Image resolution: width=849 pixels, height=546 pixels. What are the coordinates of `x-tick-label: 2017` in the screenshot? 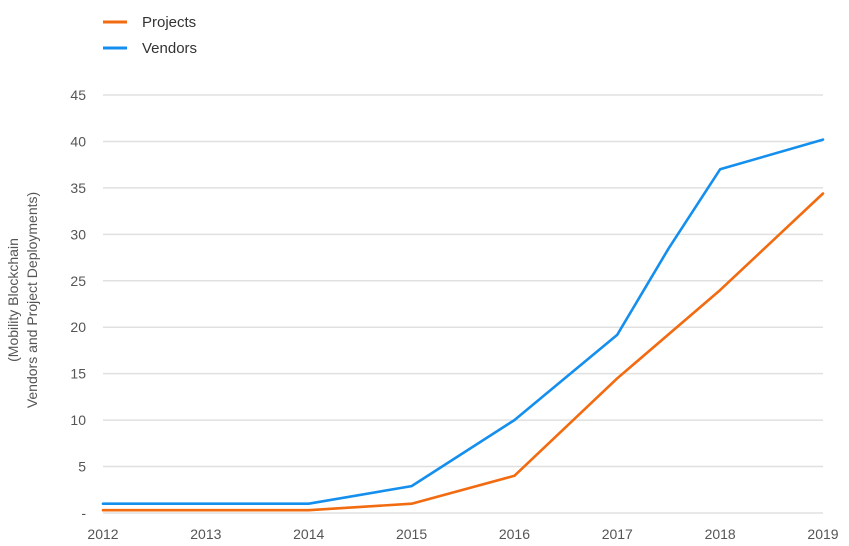 It's located at (617, 534).